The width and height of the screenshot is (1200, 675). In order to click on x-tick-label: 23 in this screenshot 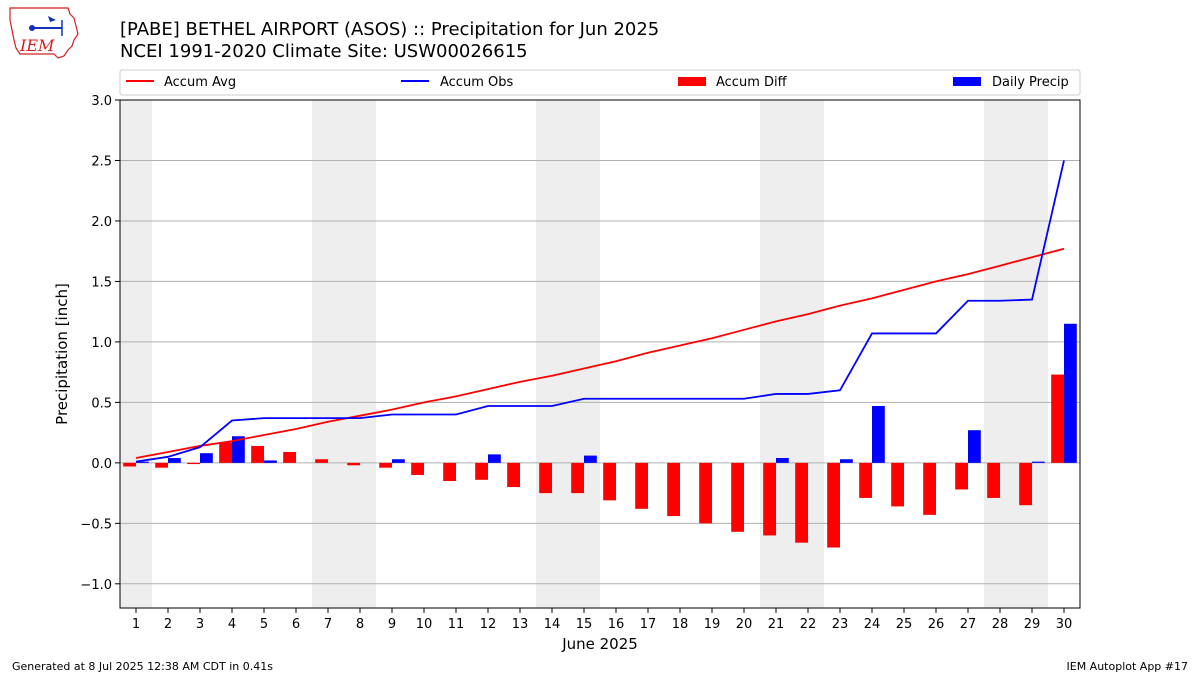, I will do `click(840, 624)`.